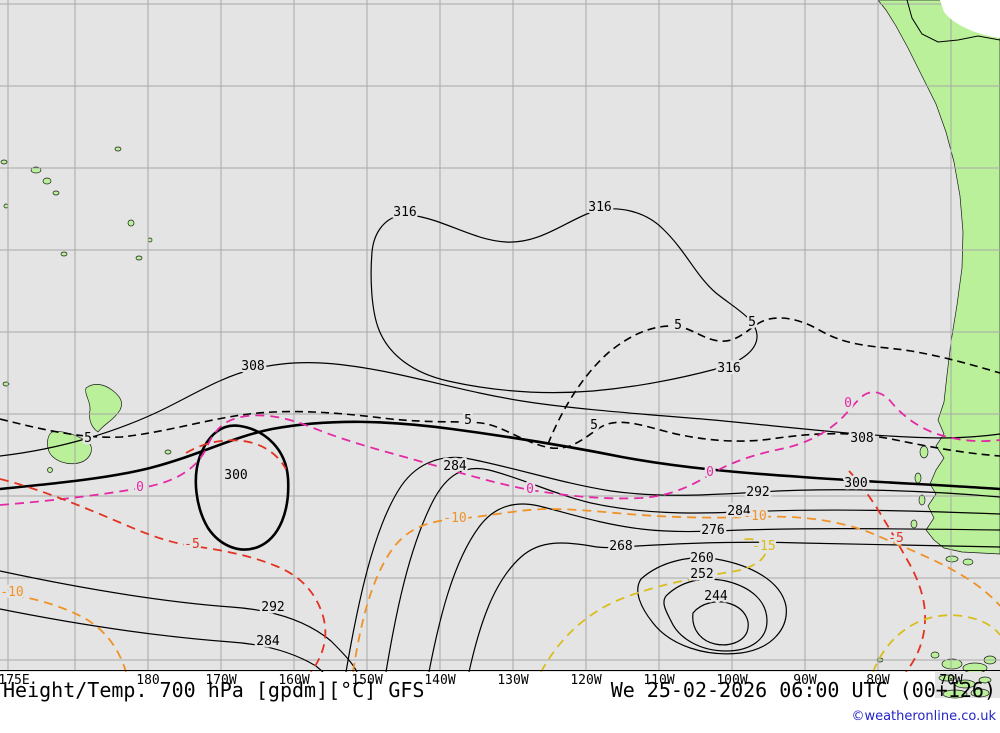 The image size is (1000, 733). What do you see at coordinates (773, 381) in the screenshot?
I see `isotherm-plus5-north` at bounding box center [773, 381].